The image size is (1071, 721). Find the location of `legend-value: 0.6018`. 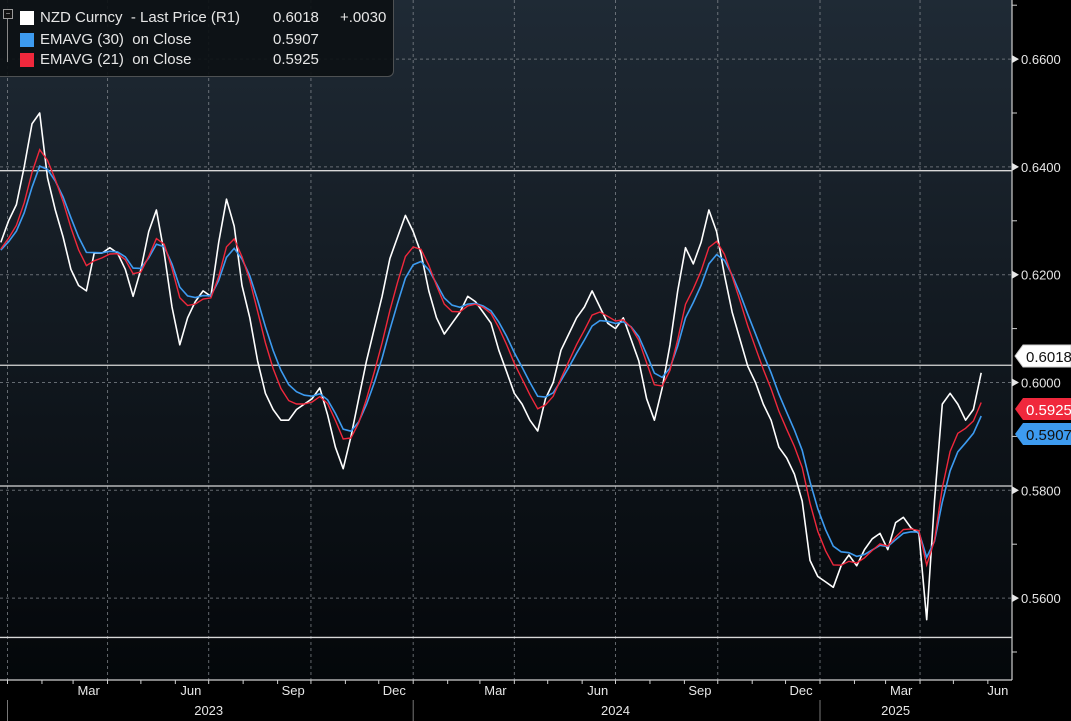

legend-value: 0.6018 is located at coordinates (296, 17).